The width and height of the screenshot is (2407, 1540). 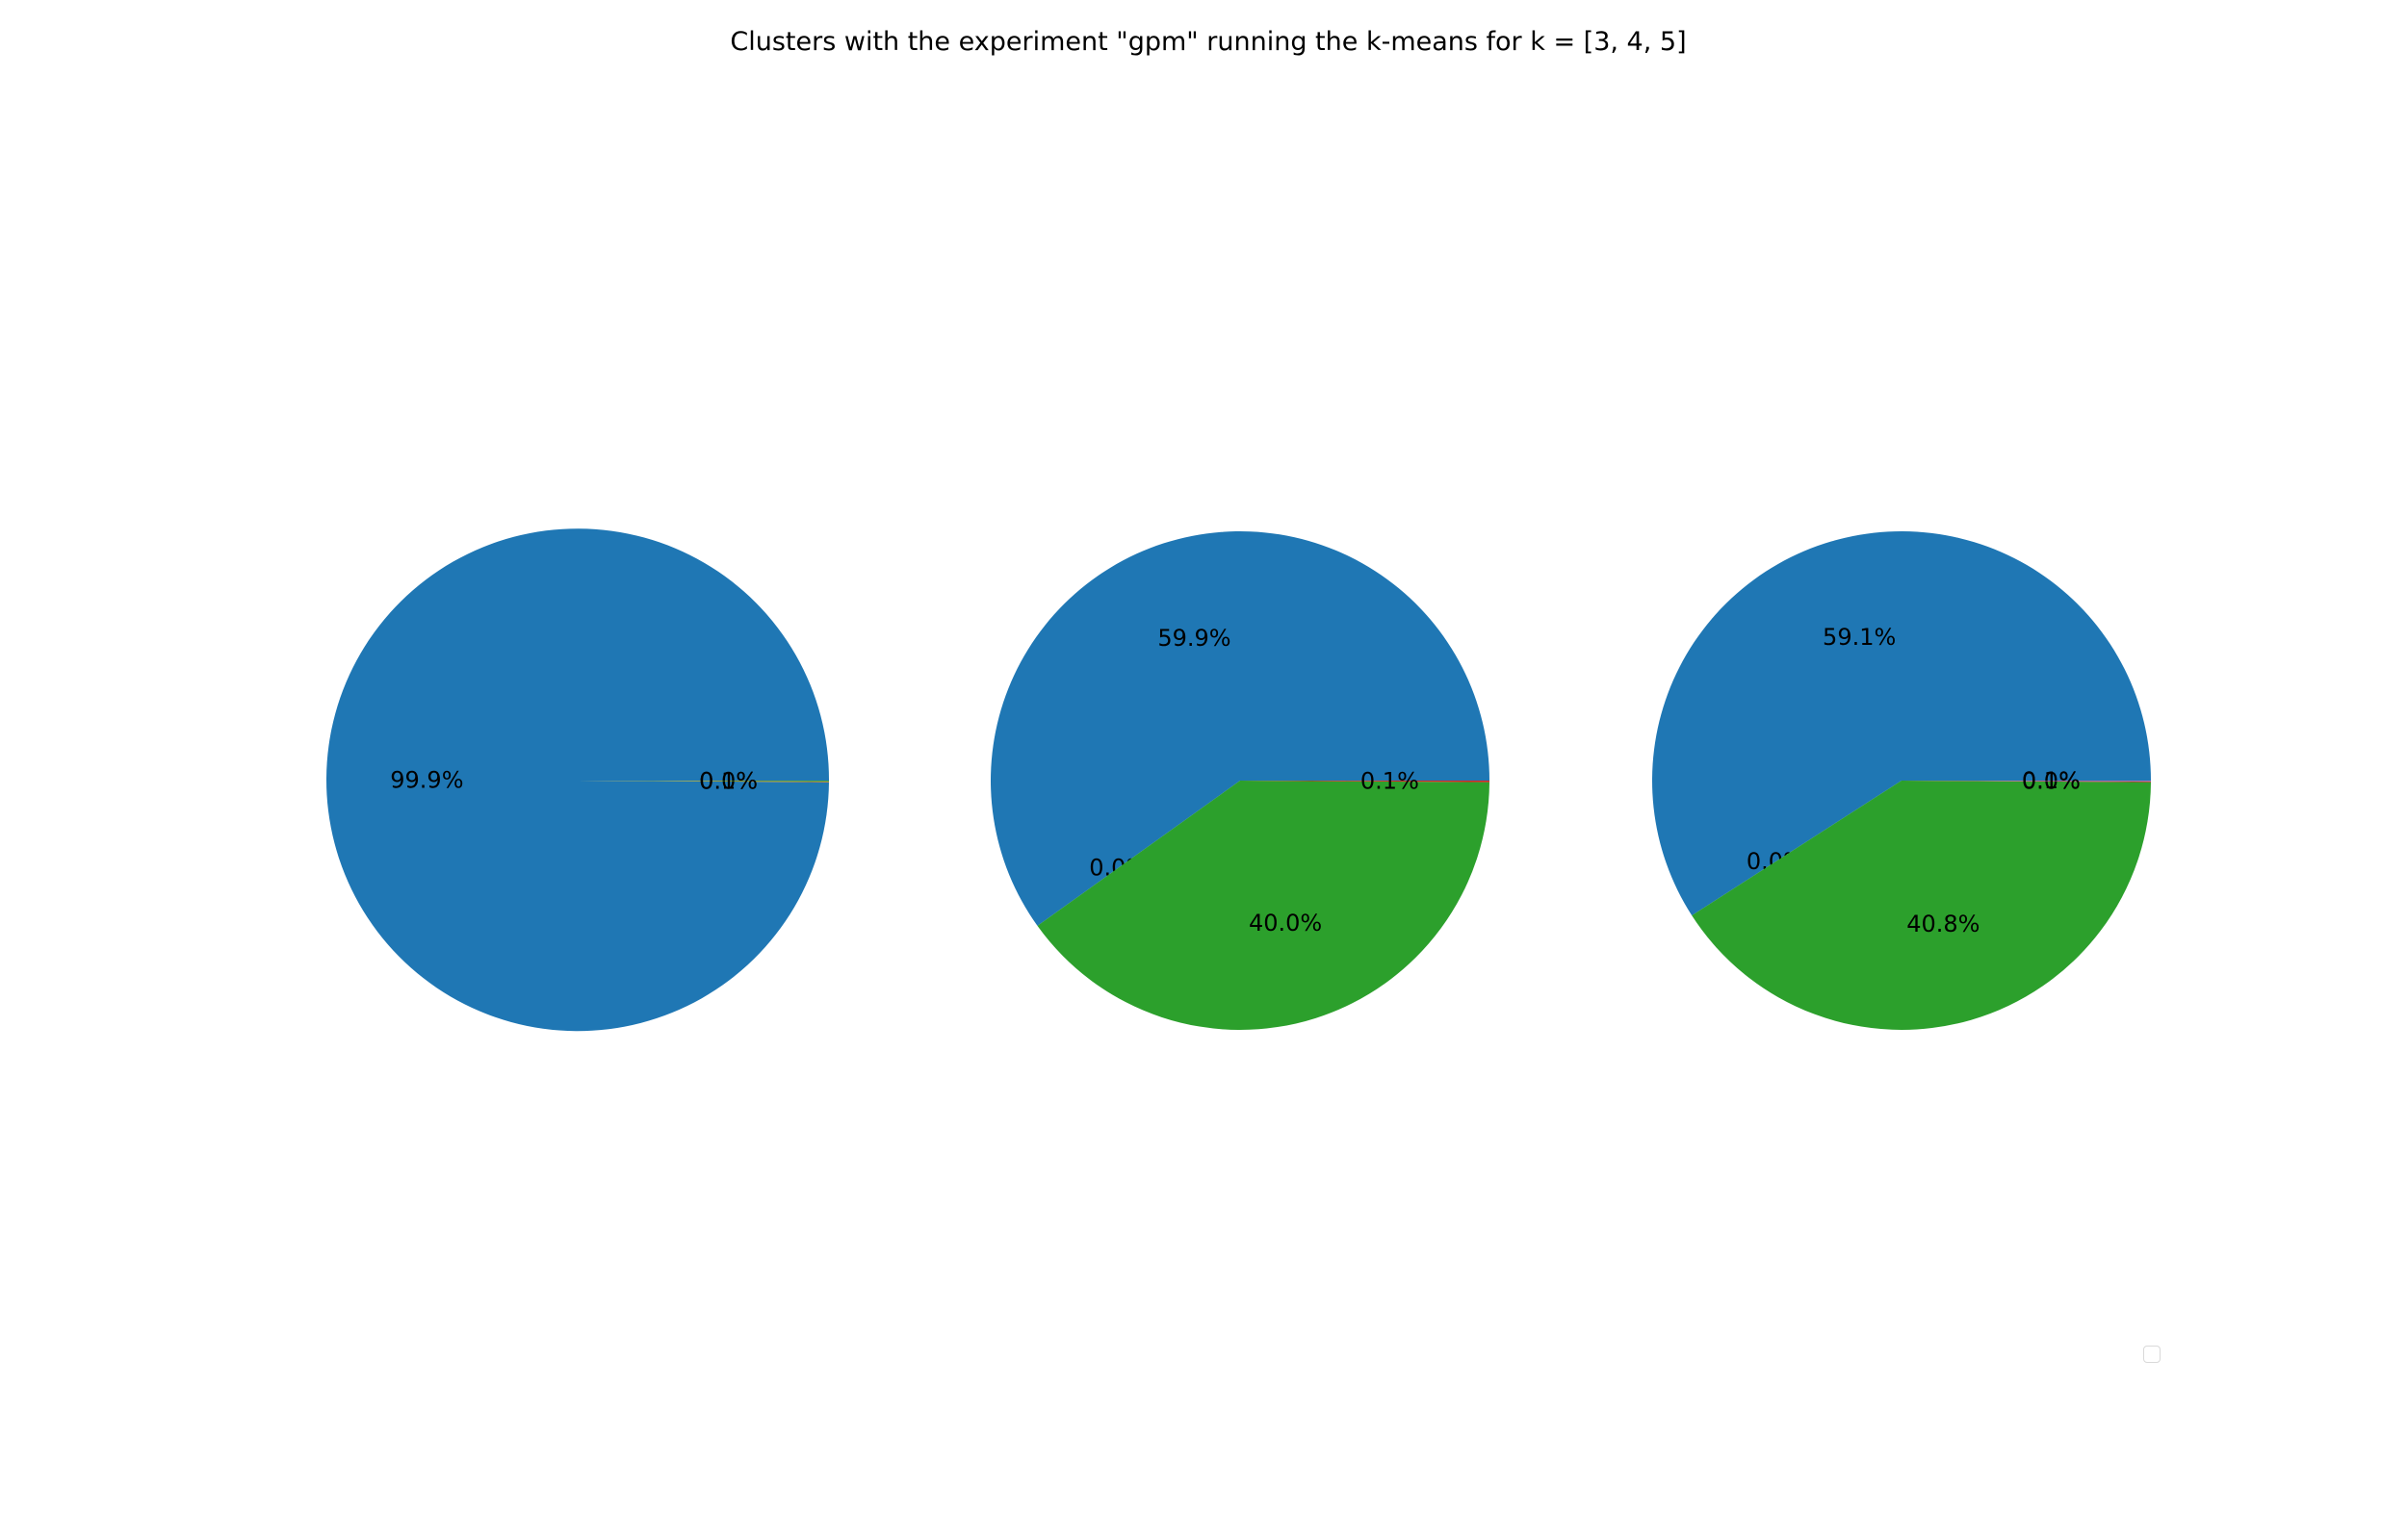 I want to click on pie-chart-k4: 59.9%0.0%40.0%0.1%, so click(x=1240, y=780).